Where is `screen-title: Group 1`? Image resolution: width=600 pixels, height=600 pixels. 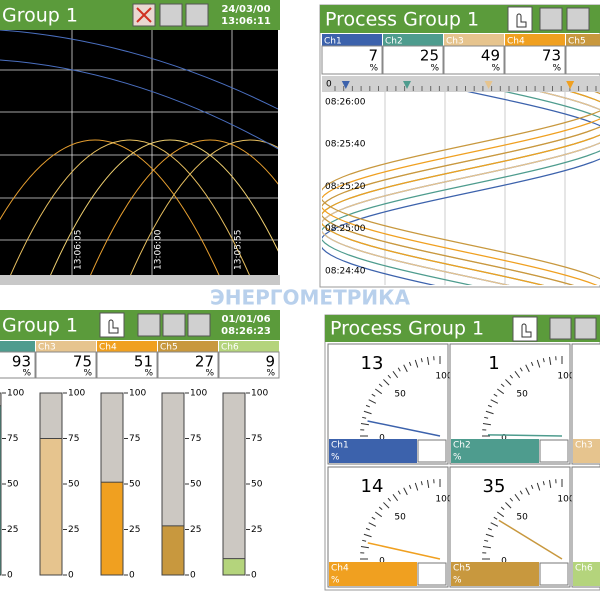 screen-title: Group 1 is located at coordinates (40, 16).